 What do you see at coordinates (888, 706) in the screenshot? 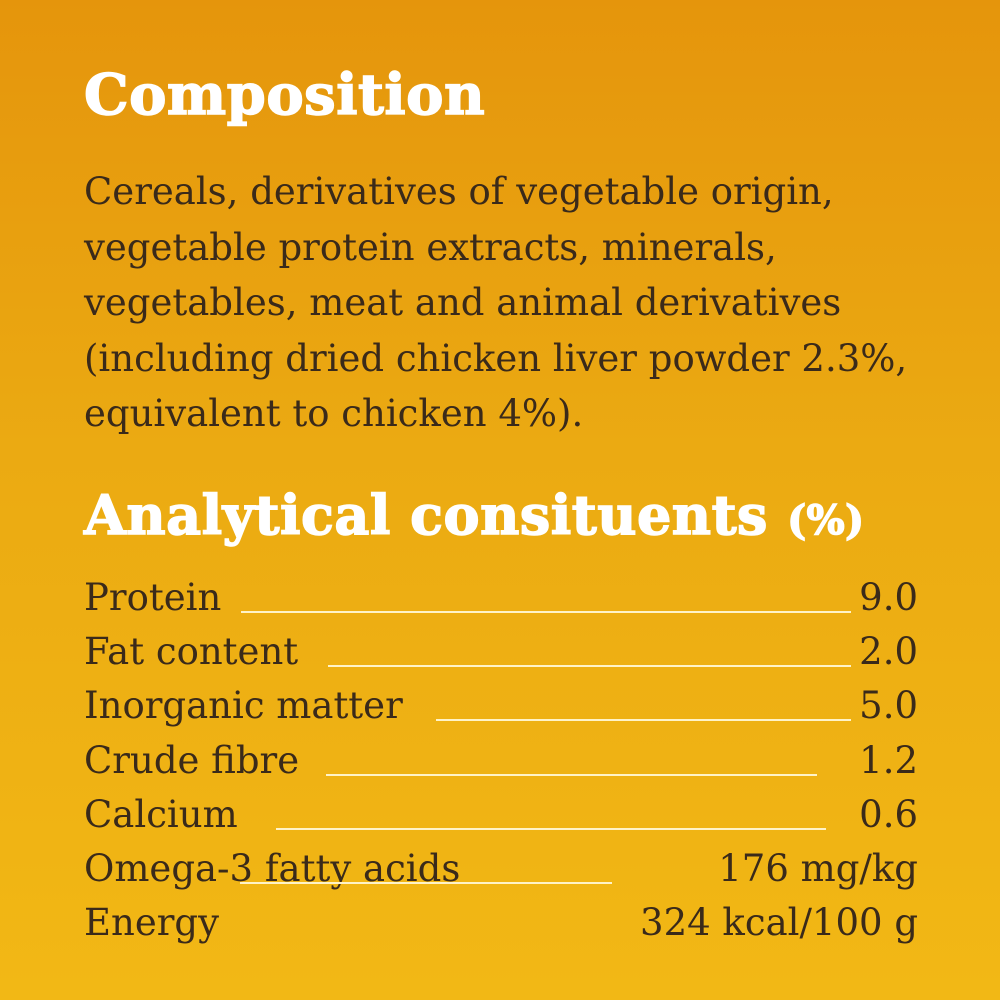
I see `constituent-value: 5.0` at bounding box center [888, 706].